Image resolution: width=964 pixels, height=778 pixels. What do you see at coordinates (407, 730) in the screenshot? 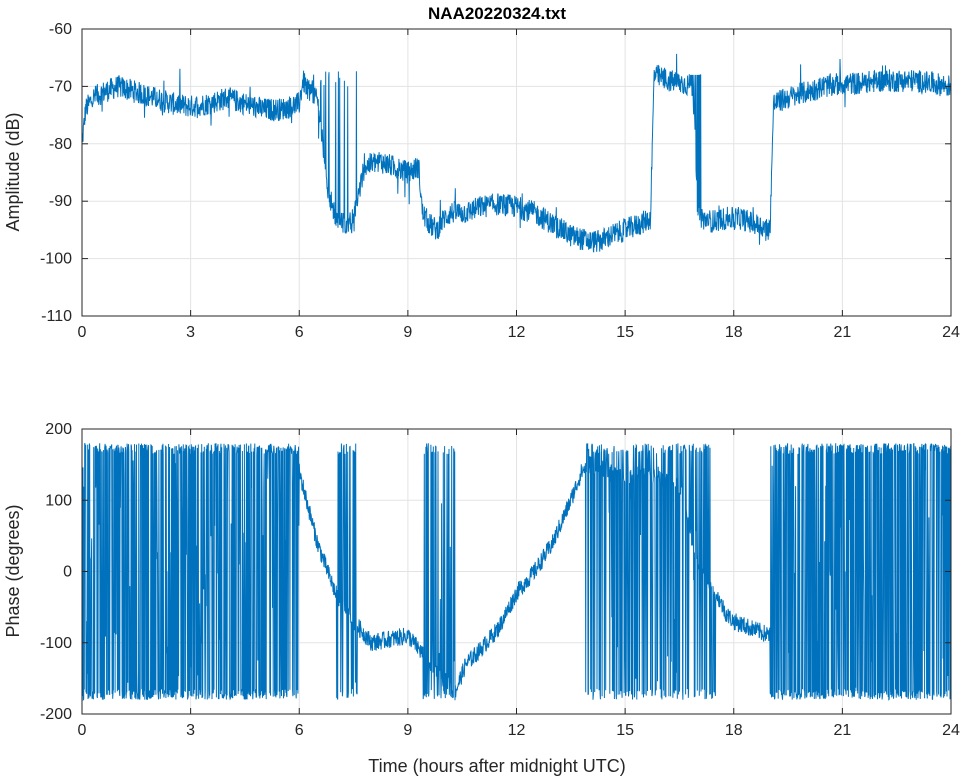
I see `phase-xtick-label: 9` at bounding box center [407, 730].